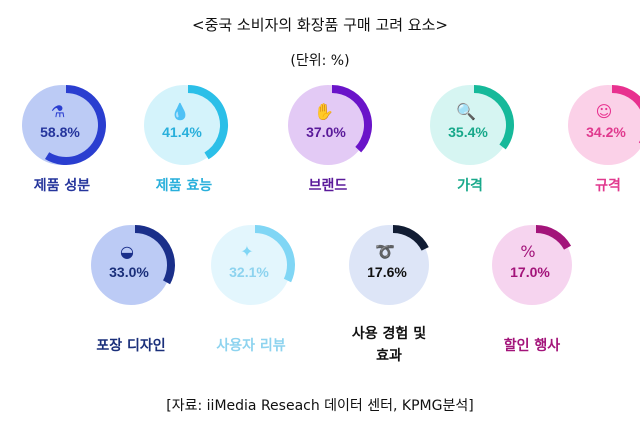 The height and width of the screenshot is (426, 640). What do you see at coordinates (130, 345) in the screenshot?
I see `category-label: 포장 디자인` at bounding box center [130, 345].